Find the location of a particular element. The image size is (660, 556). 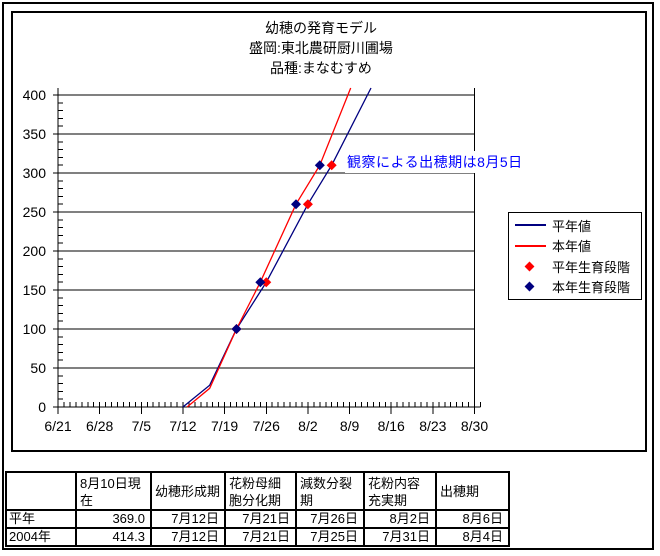

legend-item-normal-stage: 平年生育段階 is located at coordinates (575, 266).